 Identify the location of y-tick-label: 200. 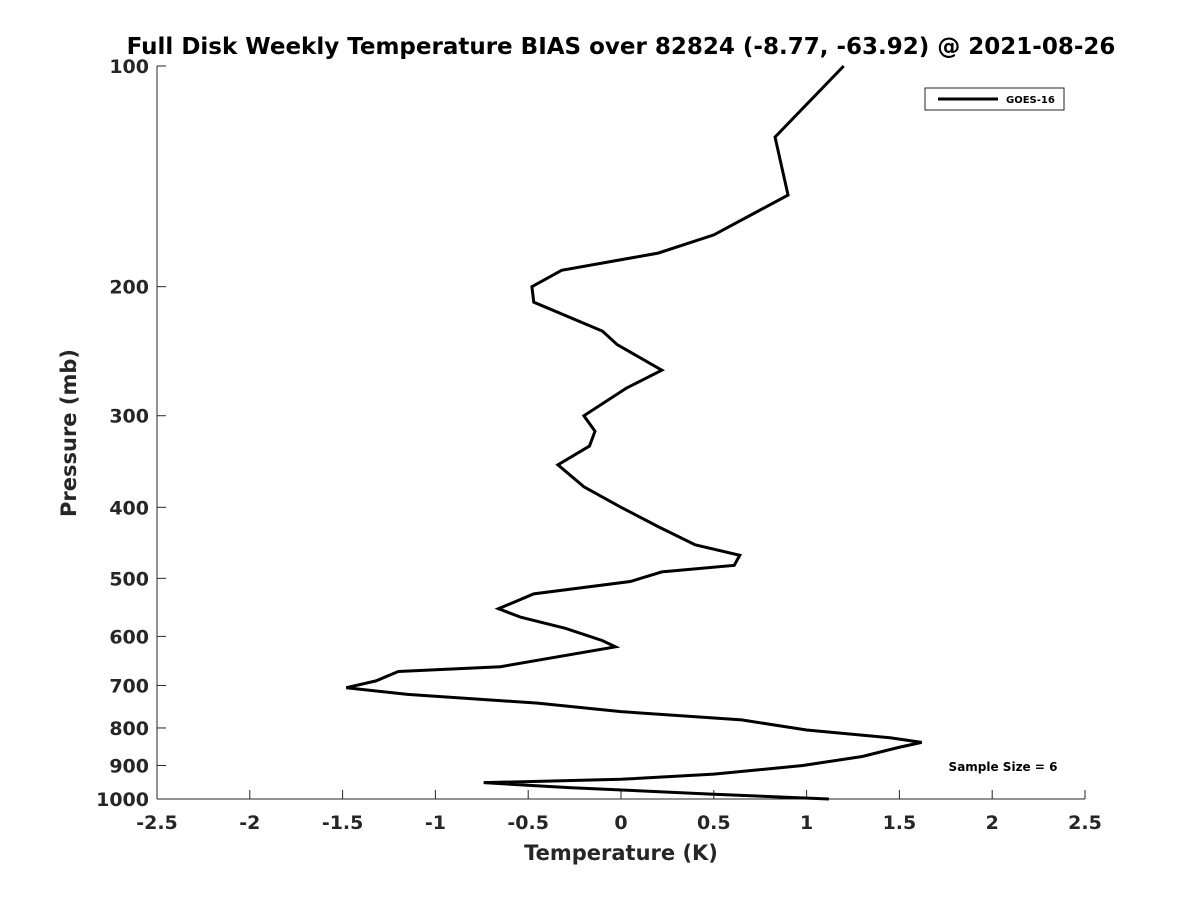
(129, 288).